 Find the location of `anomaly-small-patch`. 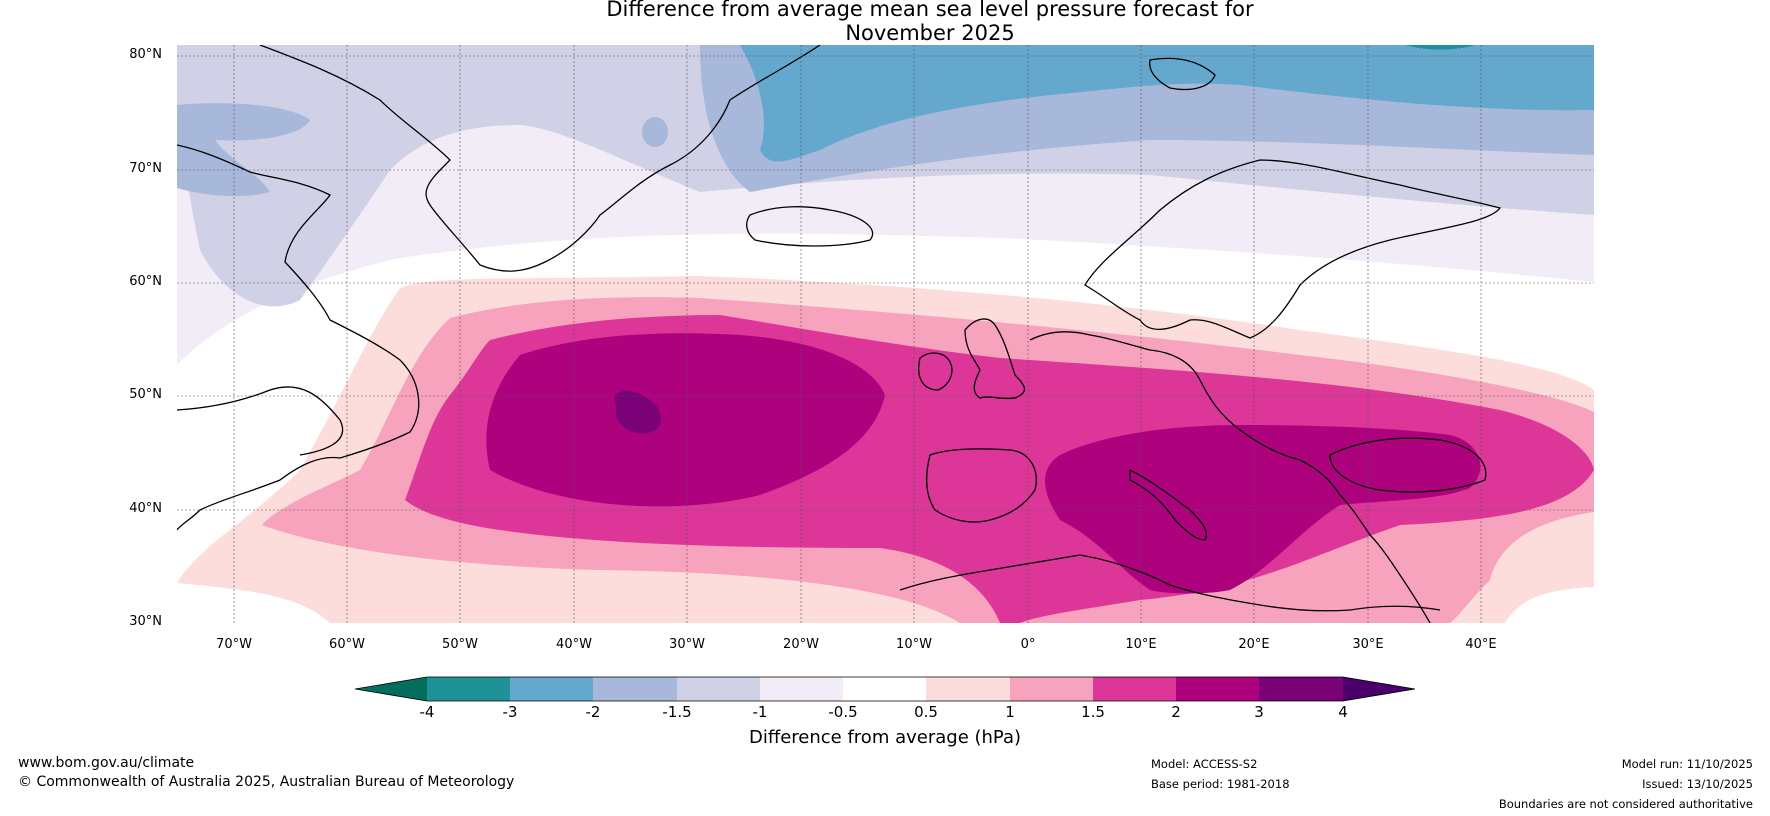

anomaly-small-patch is located at coordinates (655, 132).